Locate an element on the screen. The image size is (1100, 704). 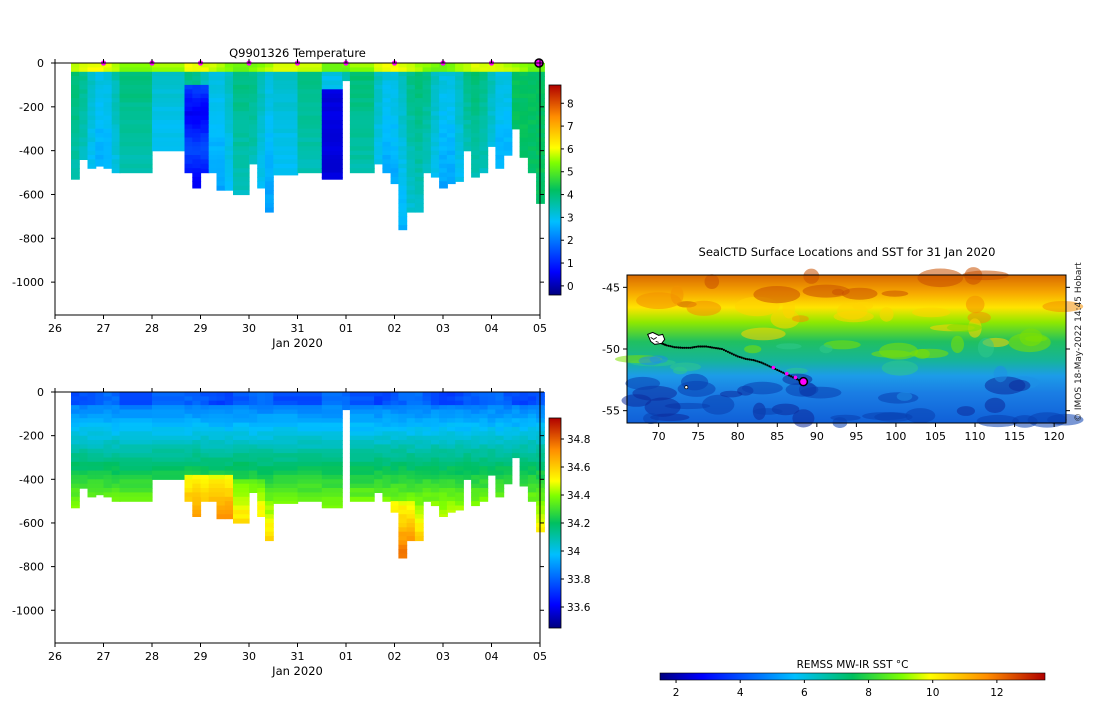
map-y-tick-label: -45 is located at coordinates (611, 287).